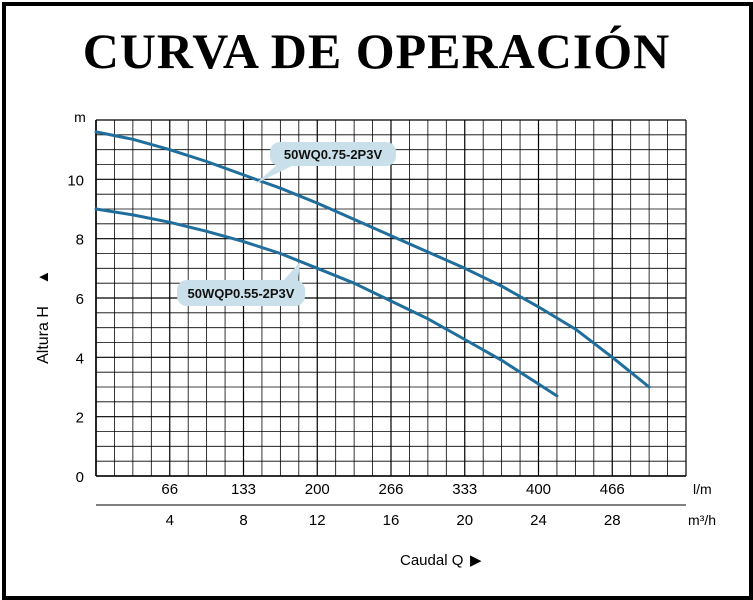 The width and height of the screenshot is (753, 600). I want to click on x-tick-label-m3h: 16, so click(391, 520).